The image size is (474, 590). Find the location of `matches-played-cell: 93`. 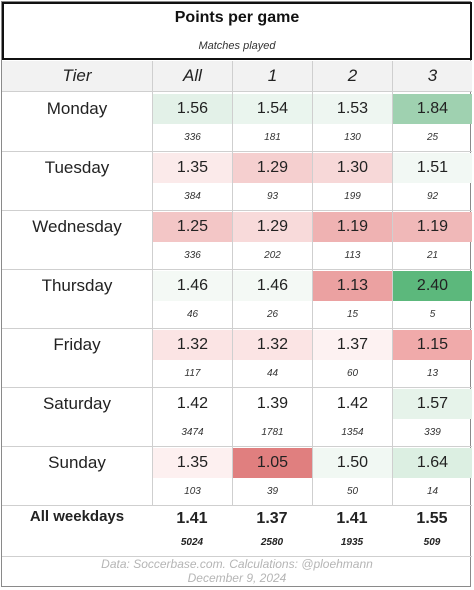

matches-played-cell: 93 is located at coordinates (272, 196).